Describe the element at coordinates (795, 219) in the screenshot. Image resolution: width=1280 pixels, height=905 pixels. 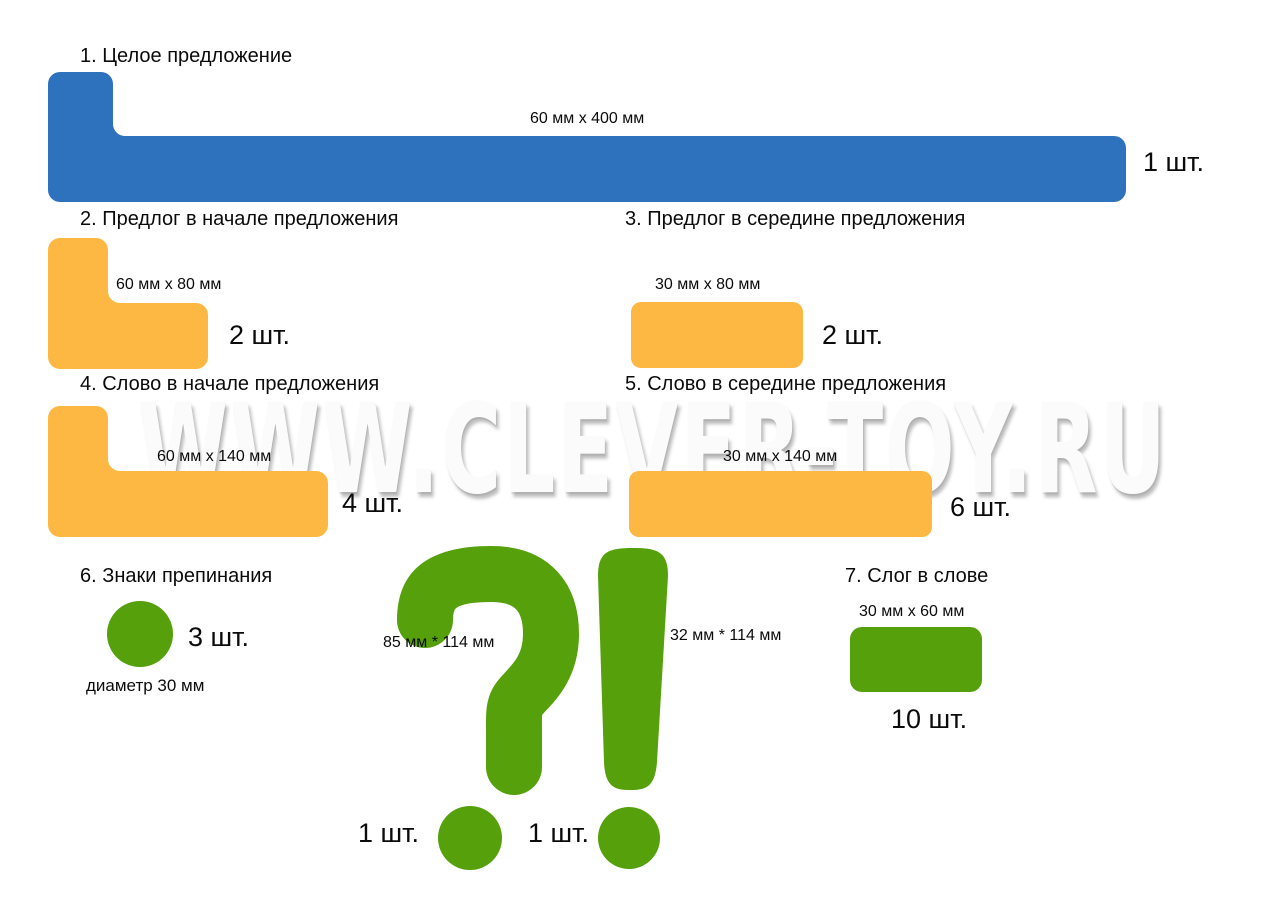
I see `section-3-title: 3. Предлог в середине предложения` at that location.